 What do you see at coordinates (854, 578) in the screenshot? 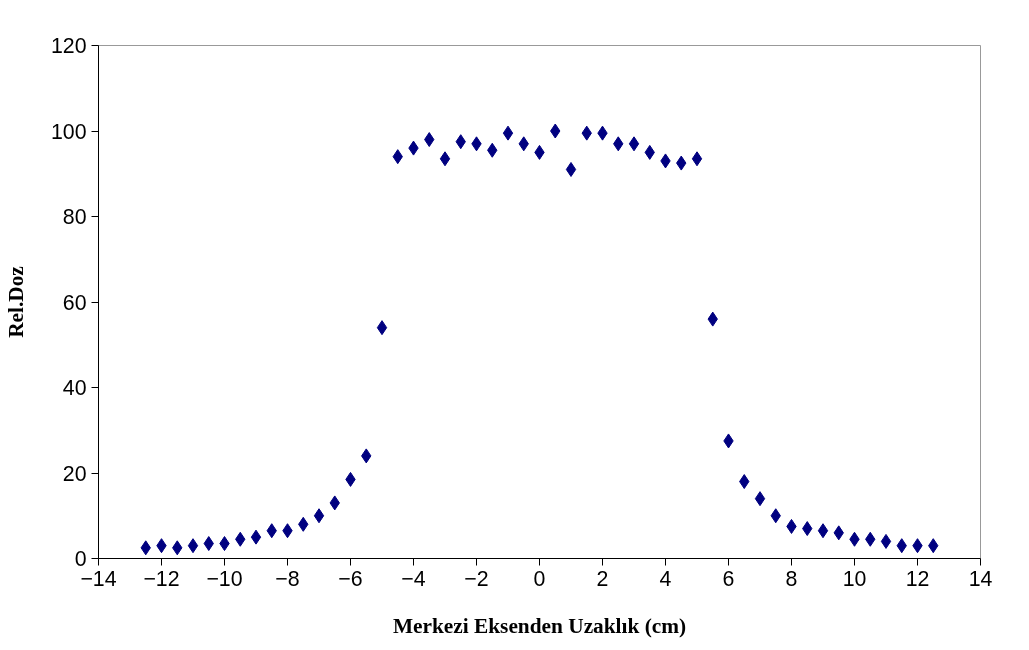
I see `x-tick-label: 10` at bounding box center [854, 578].